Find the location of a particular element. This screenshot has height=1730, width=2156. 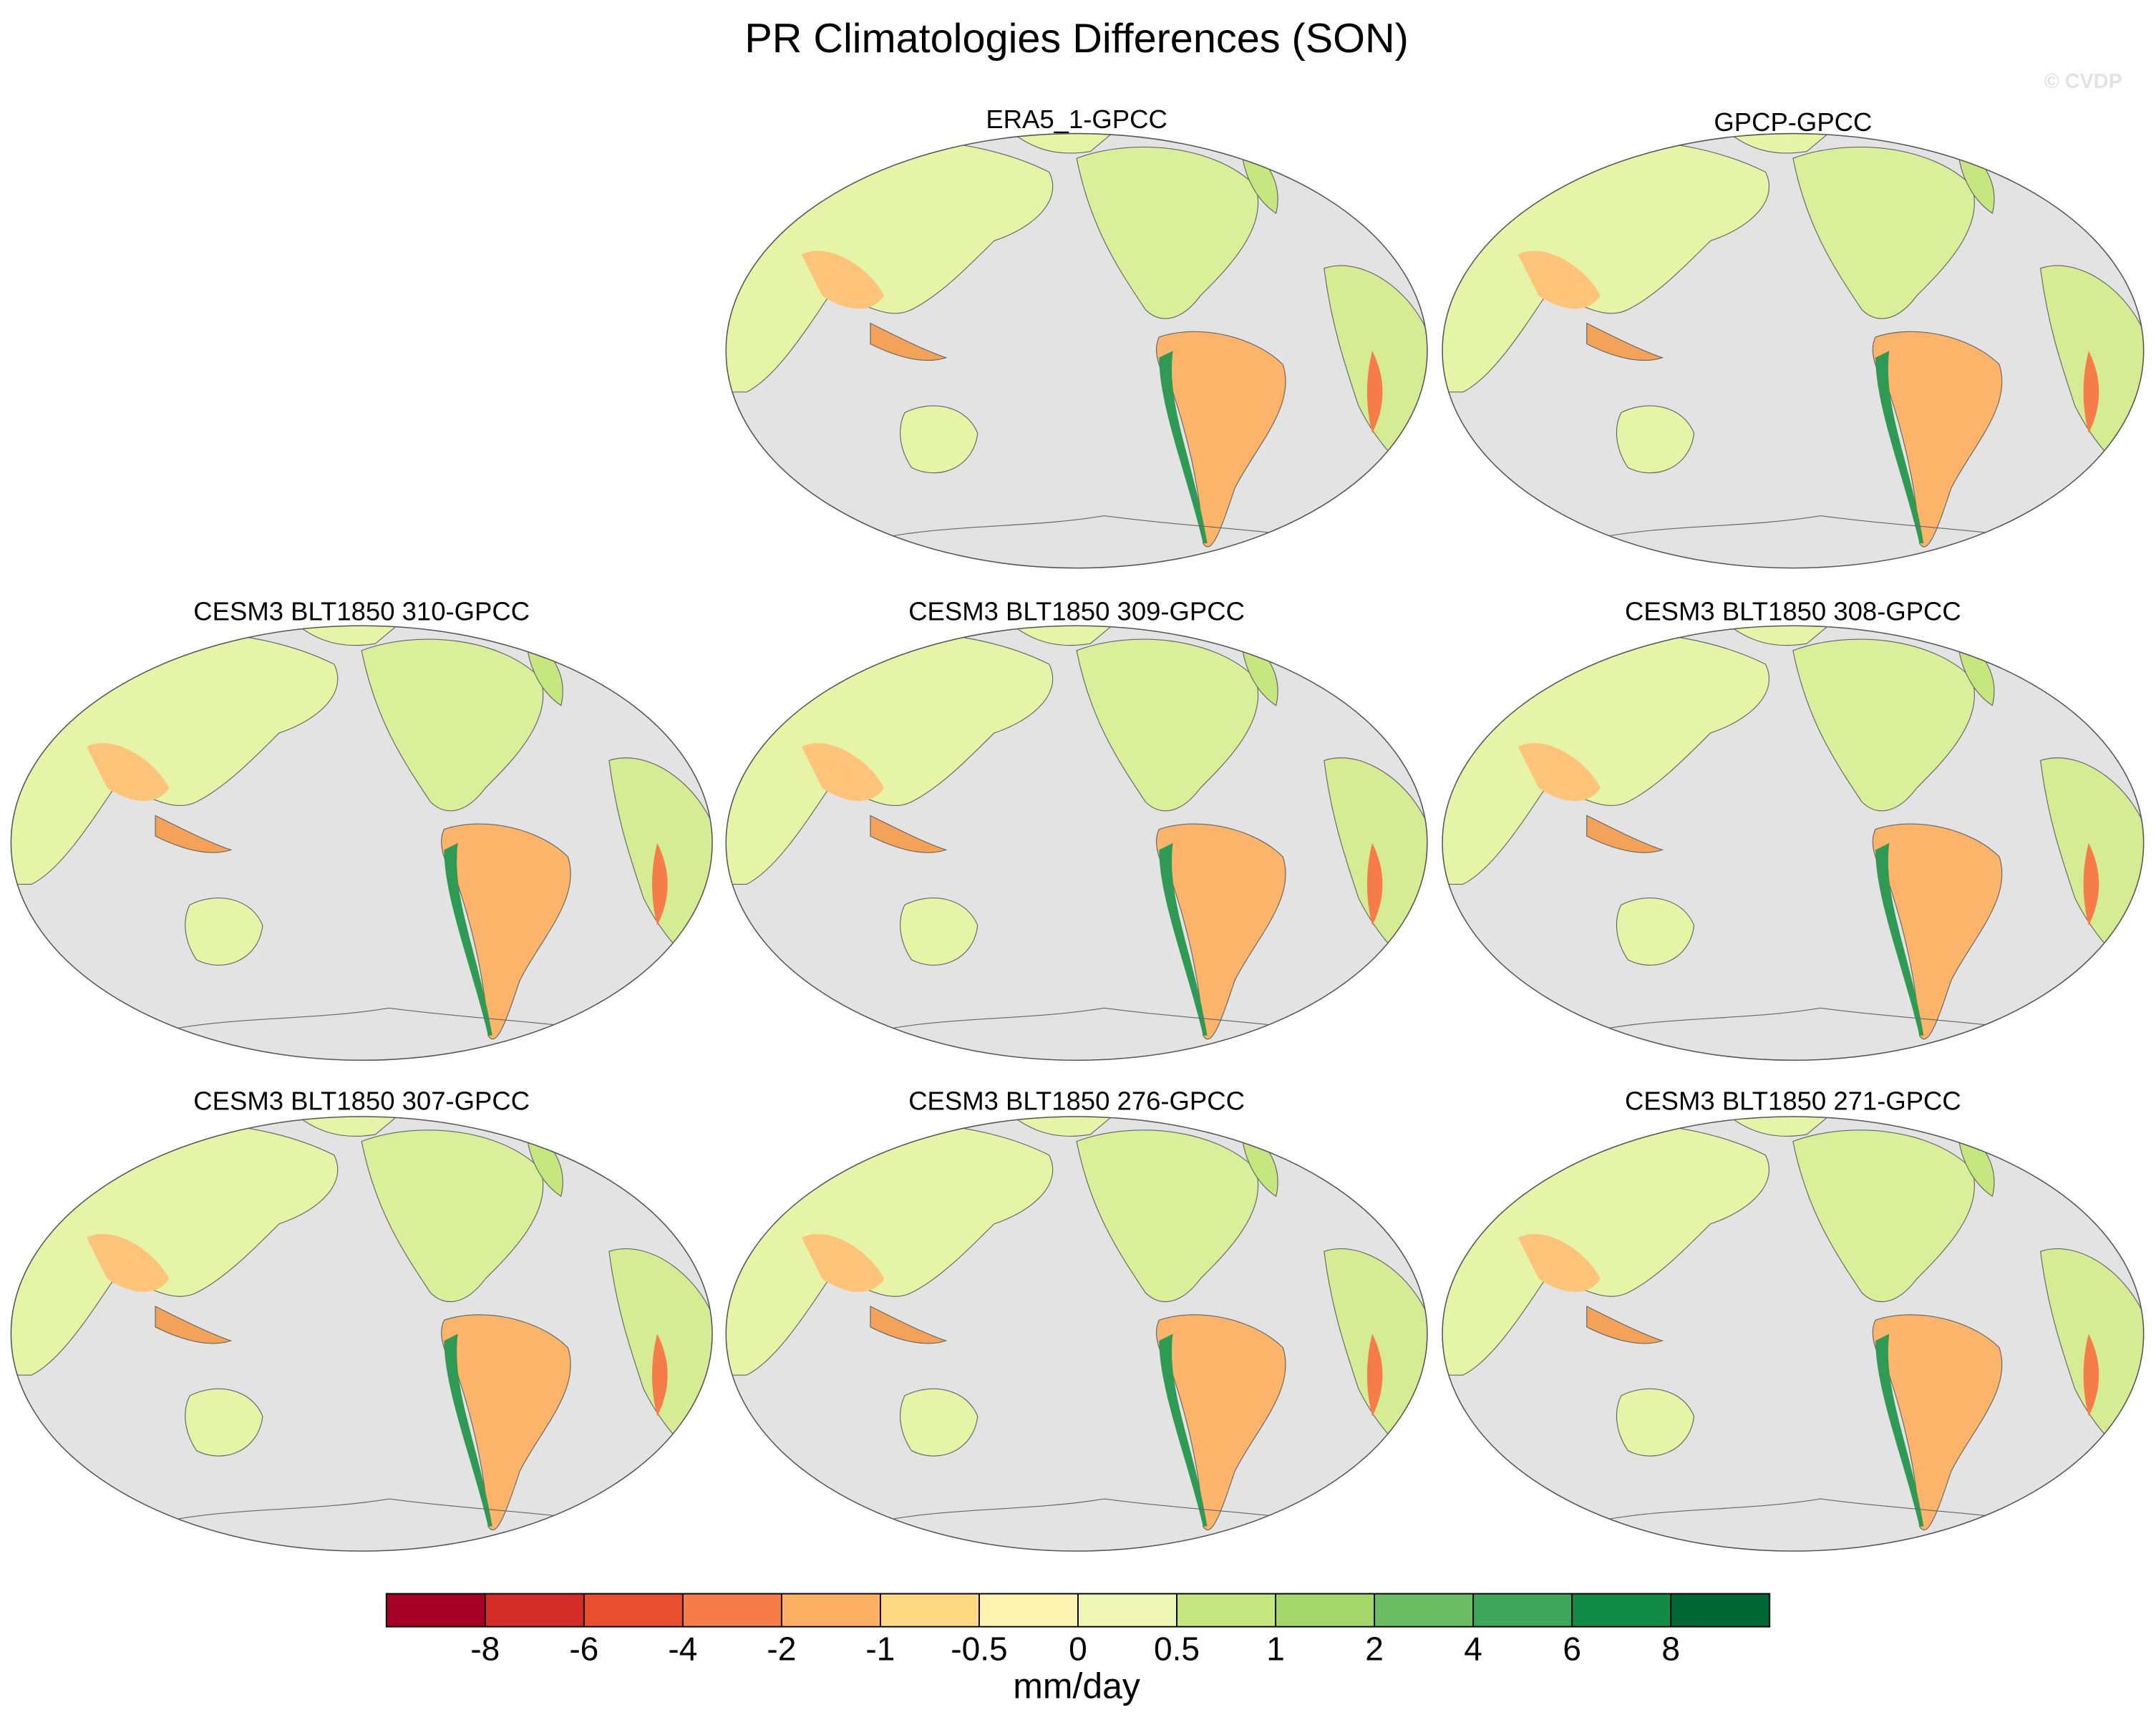

colorbar-tick-label: 8 is located at coordinates (1671, 1648).